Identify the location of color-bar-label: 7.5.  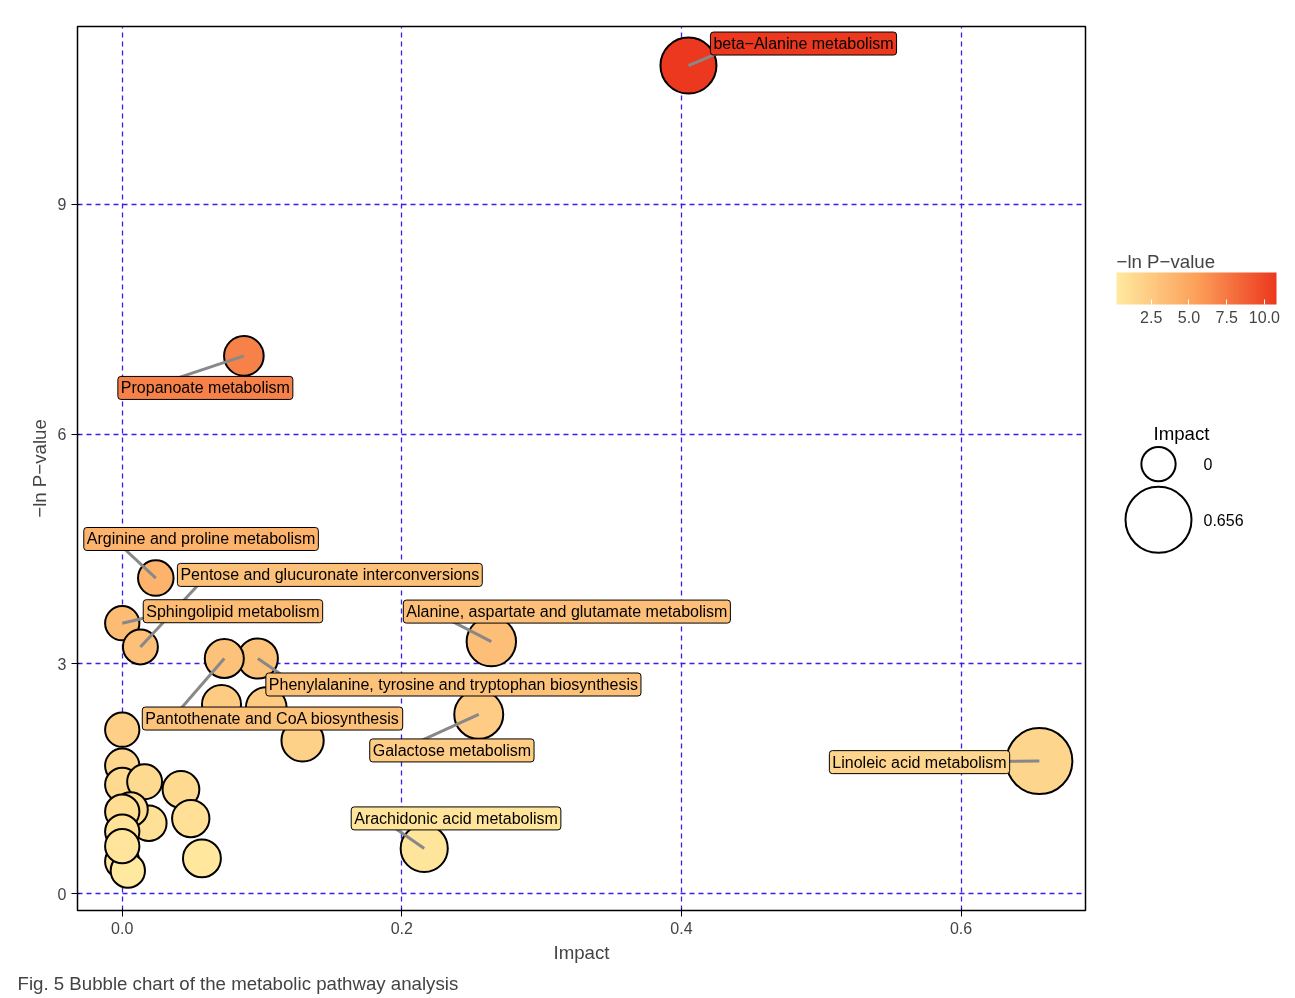
(1226, 317).